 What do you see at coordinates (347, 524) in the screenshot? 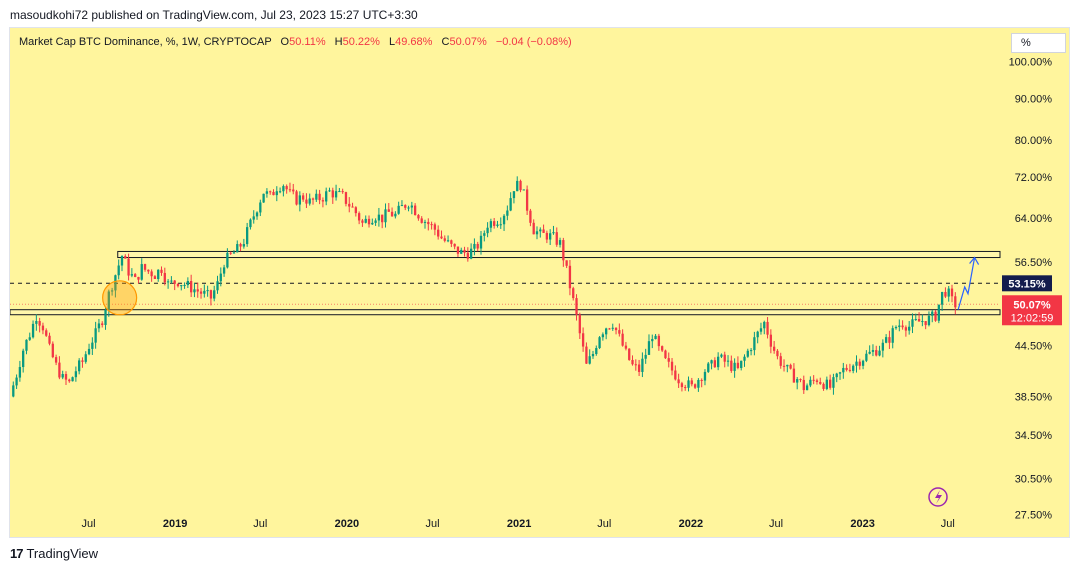
I see `x-tick-label: 2020` at bounding box center [347, 524].